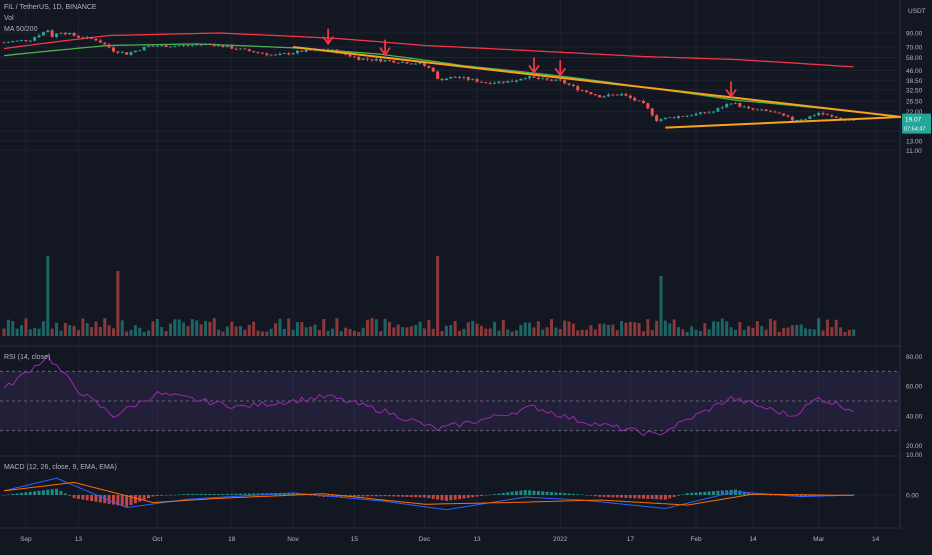 The image size is (932, 555). I want to click on volume-legend: Vol, so click(9, 18).